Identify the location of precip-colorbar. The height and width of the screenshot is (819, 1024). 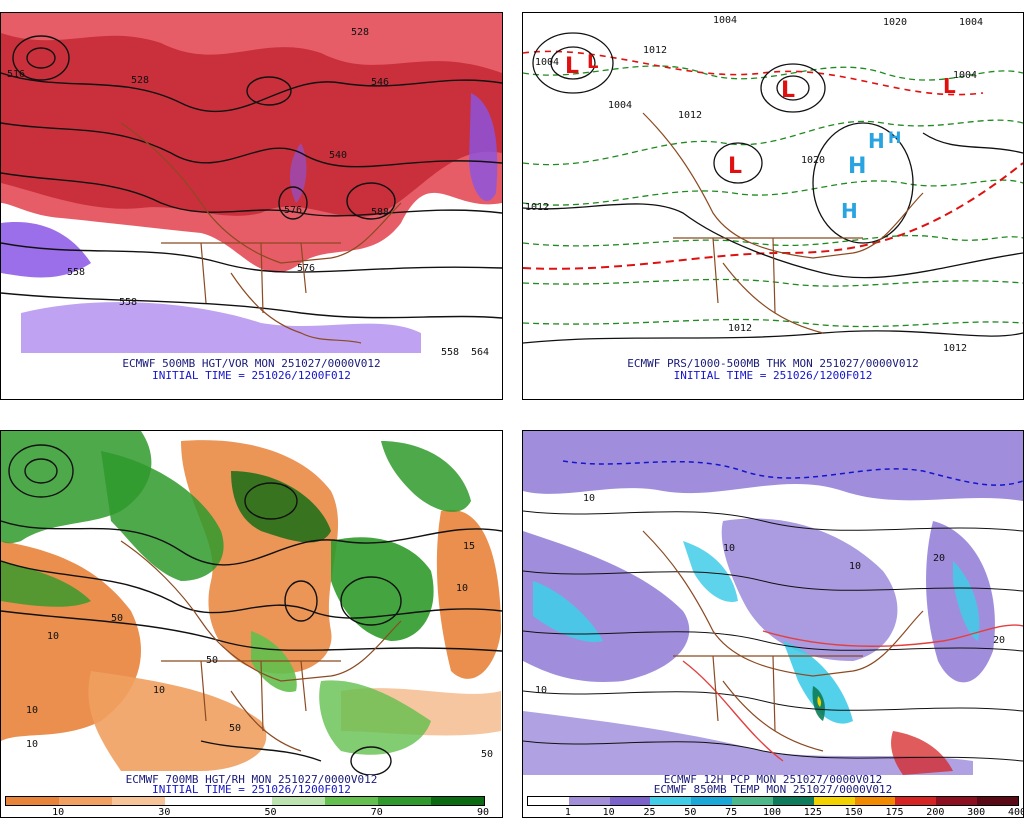
(773, 801).